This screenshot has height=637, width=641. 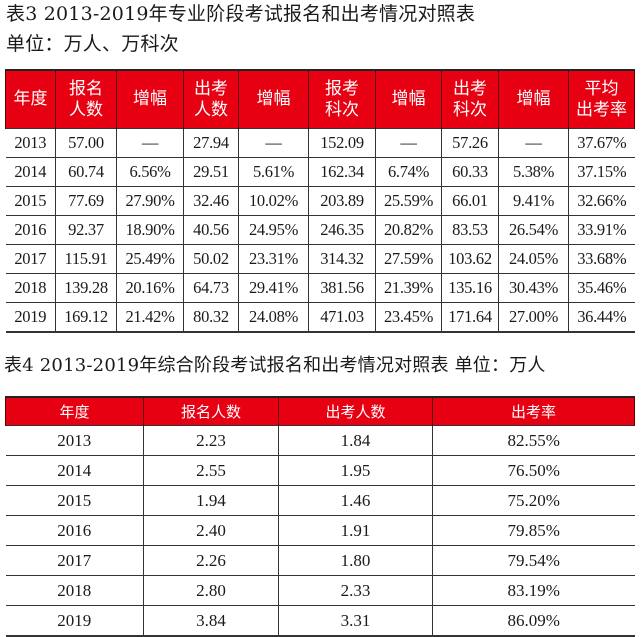 I want to click on table-row: 2013 57.00—27.94—152.09—57.26—37.67%, so click(x=320, y=143).